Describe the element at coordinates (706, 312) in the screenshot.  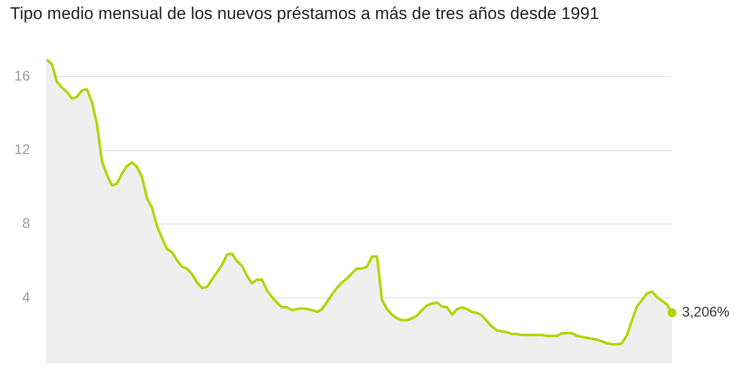
I see `text: 3,206%` at that location.